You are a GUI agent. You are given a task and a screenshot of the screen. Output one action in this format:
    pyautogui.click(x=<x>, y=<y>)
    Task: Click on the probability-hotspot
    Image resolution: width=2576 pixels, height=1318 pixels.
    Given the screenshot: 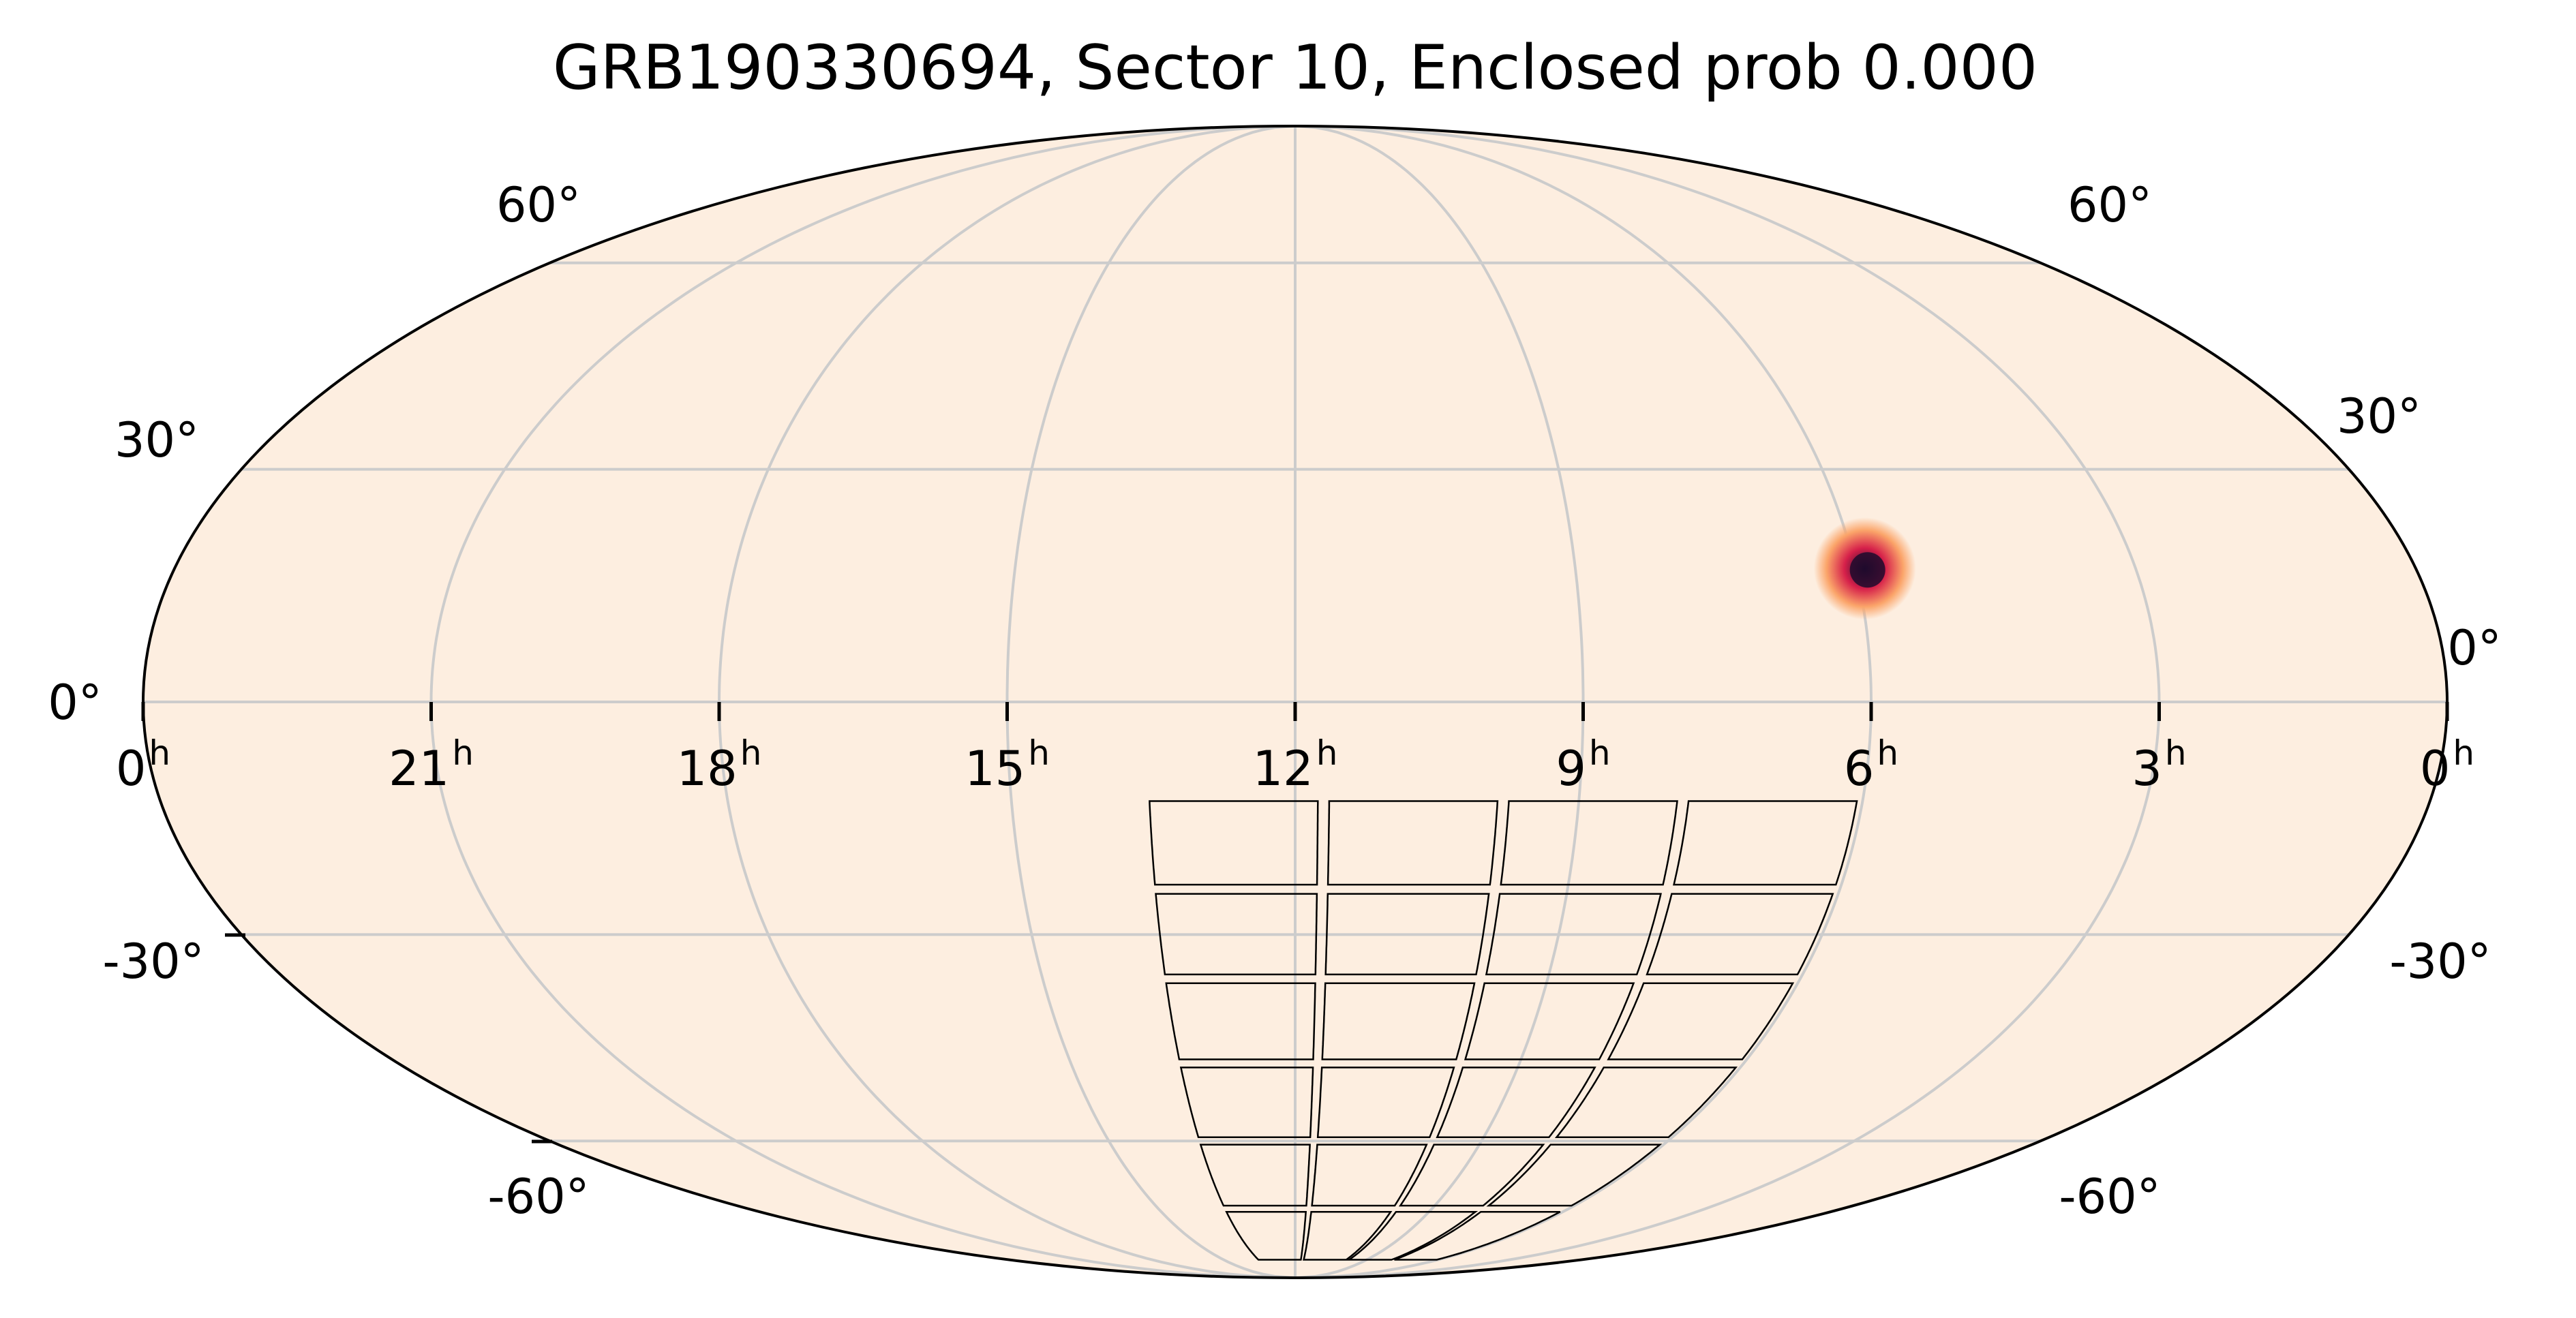 What is the action you would take?
    pyautogui.click(x=1864, y=568)
    